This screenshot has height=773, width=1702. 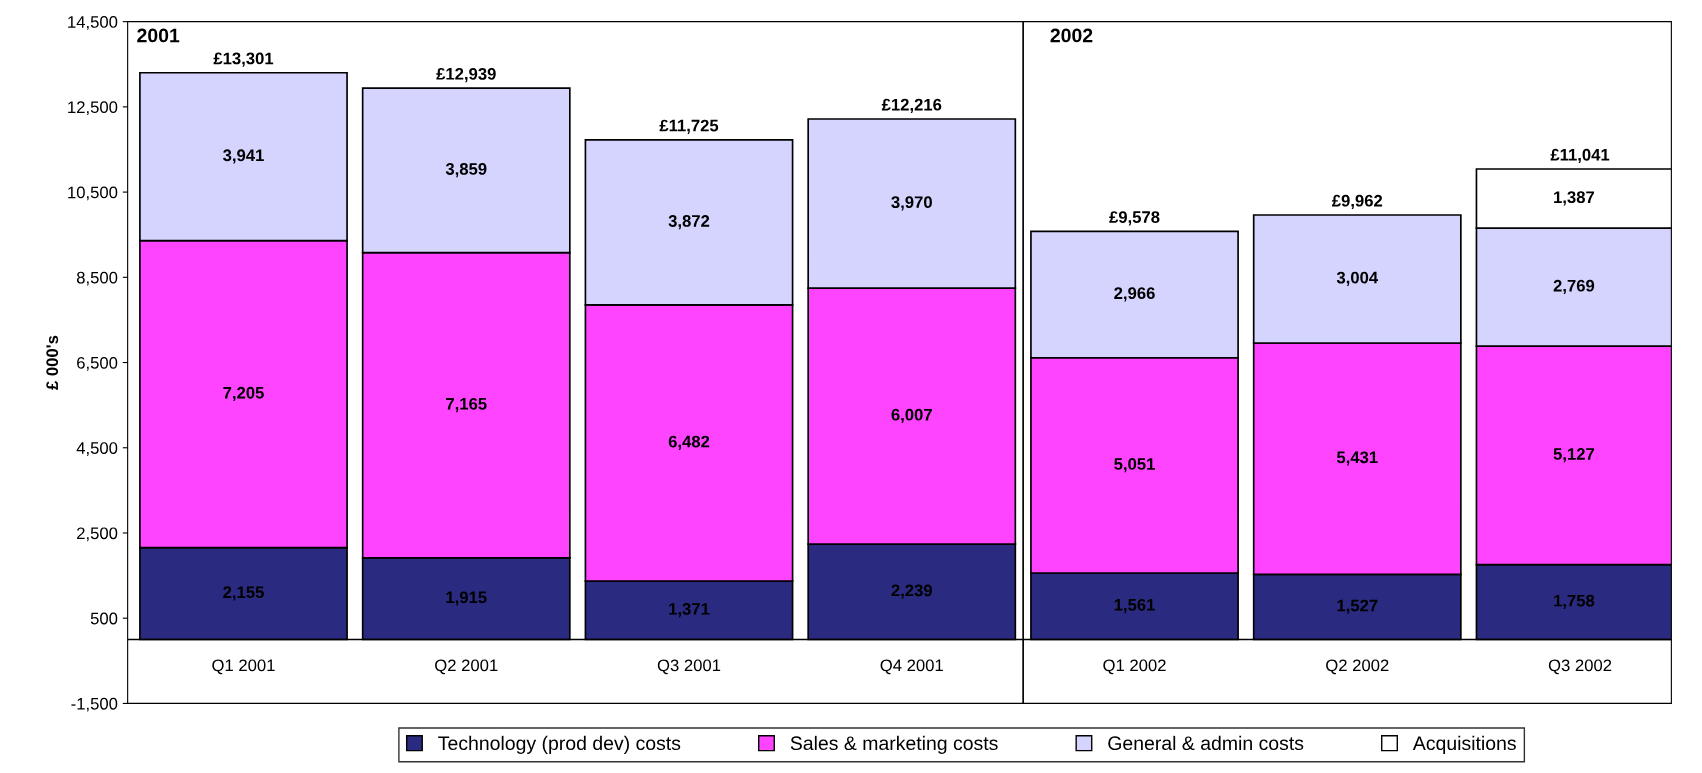 I want to click on data-label: 1,527, so click(x=1357, y=606).